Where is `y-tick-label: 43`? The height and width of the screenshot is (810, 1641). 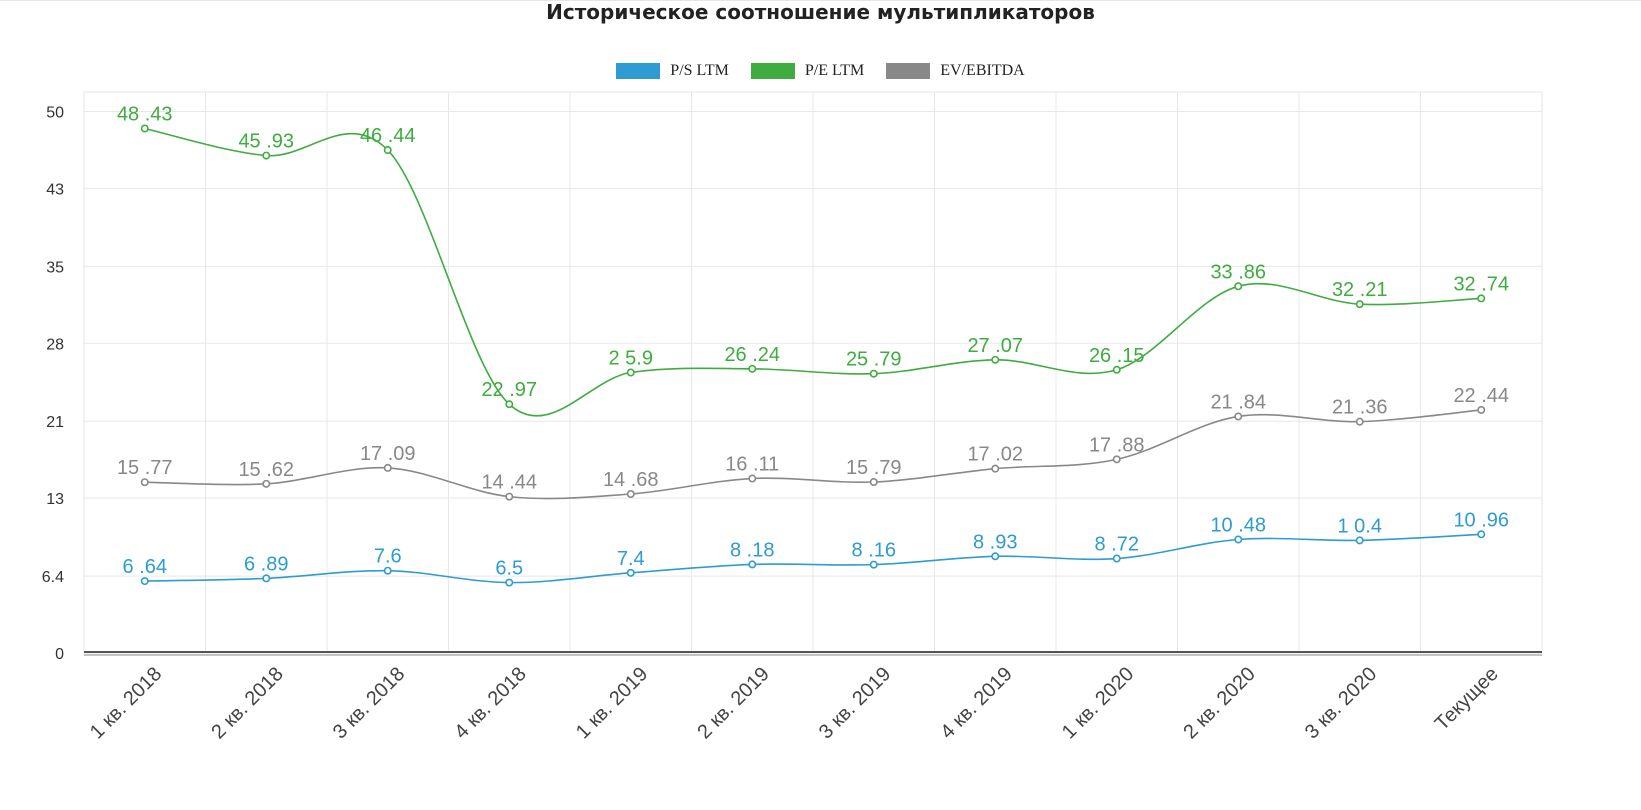 y-tick-label: 43 is located at coordinates (55, 189).